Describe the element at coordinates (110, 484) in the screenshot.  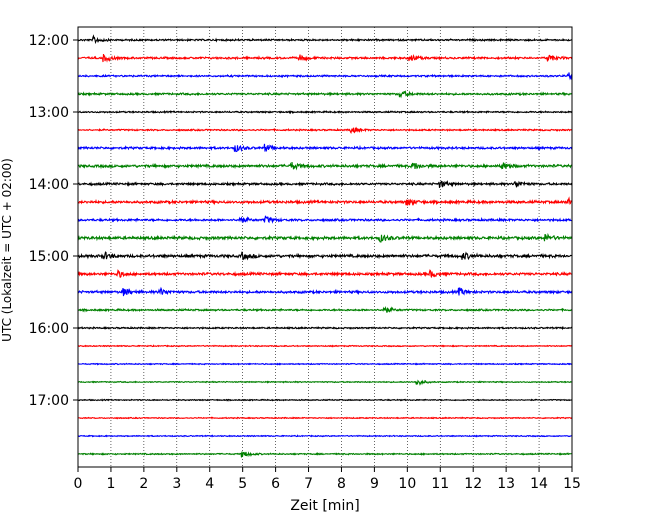
I see `x-tick-label: 1` at that location.